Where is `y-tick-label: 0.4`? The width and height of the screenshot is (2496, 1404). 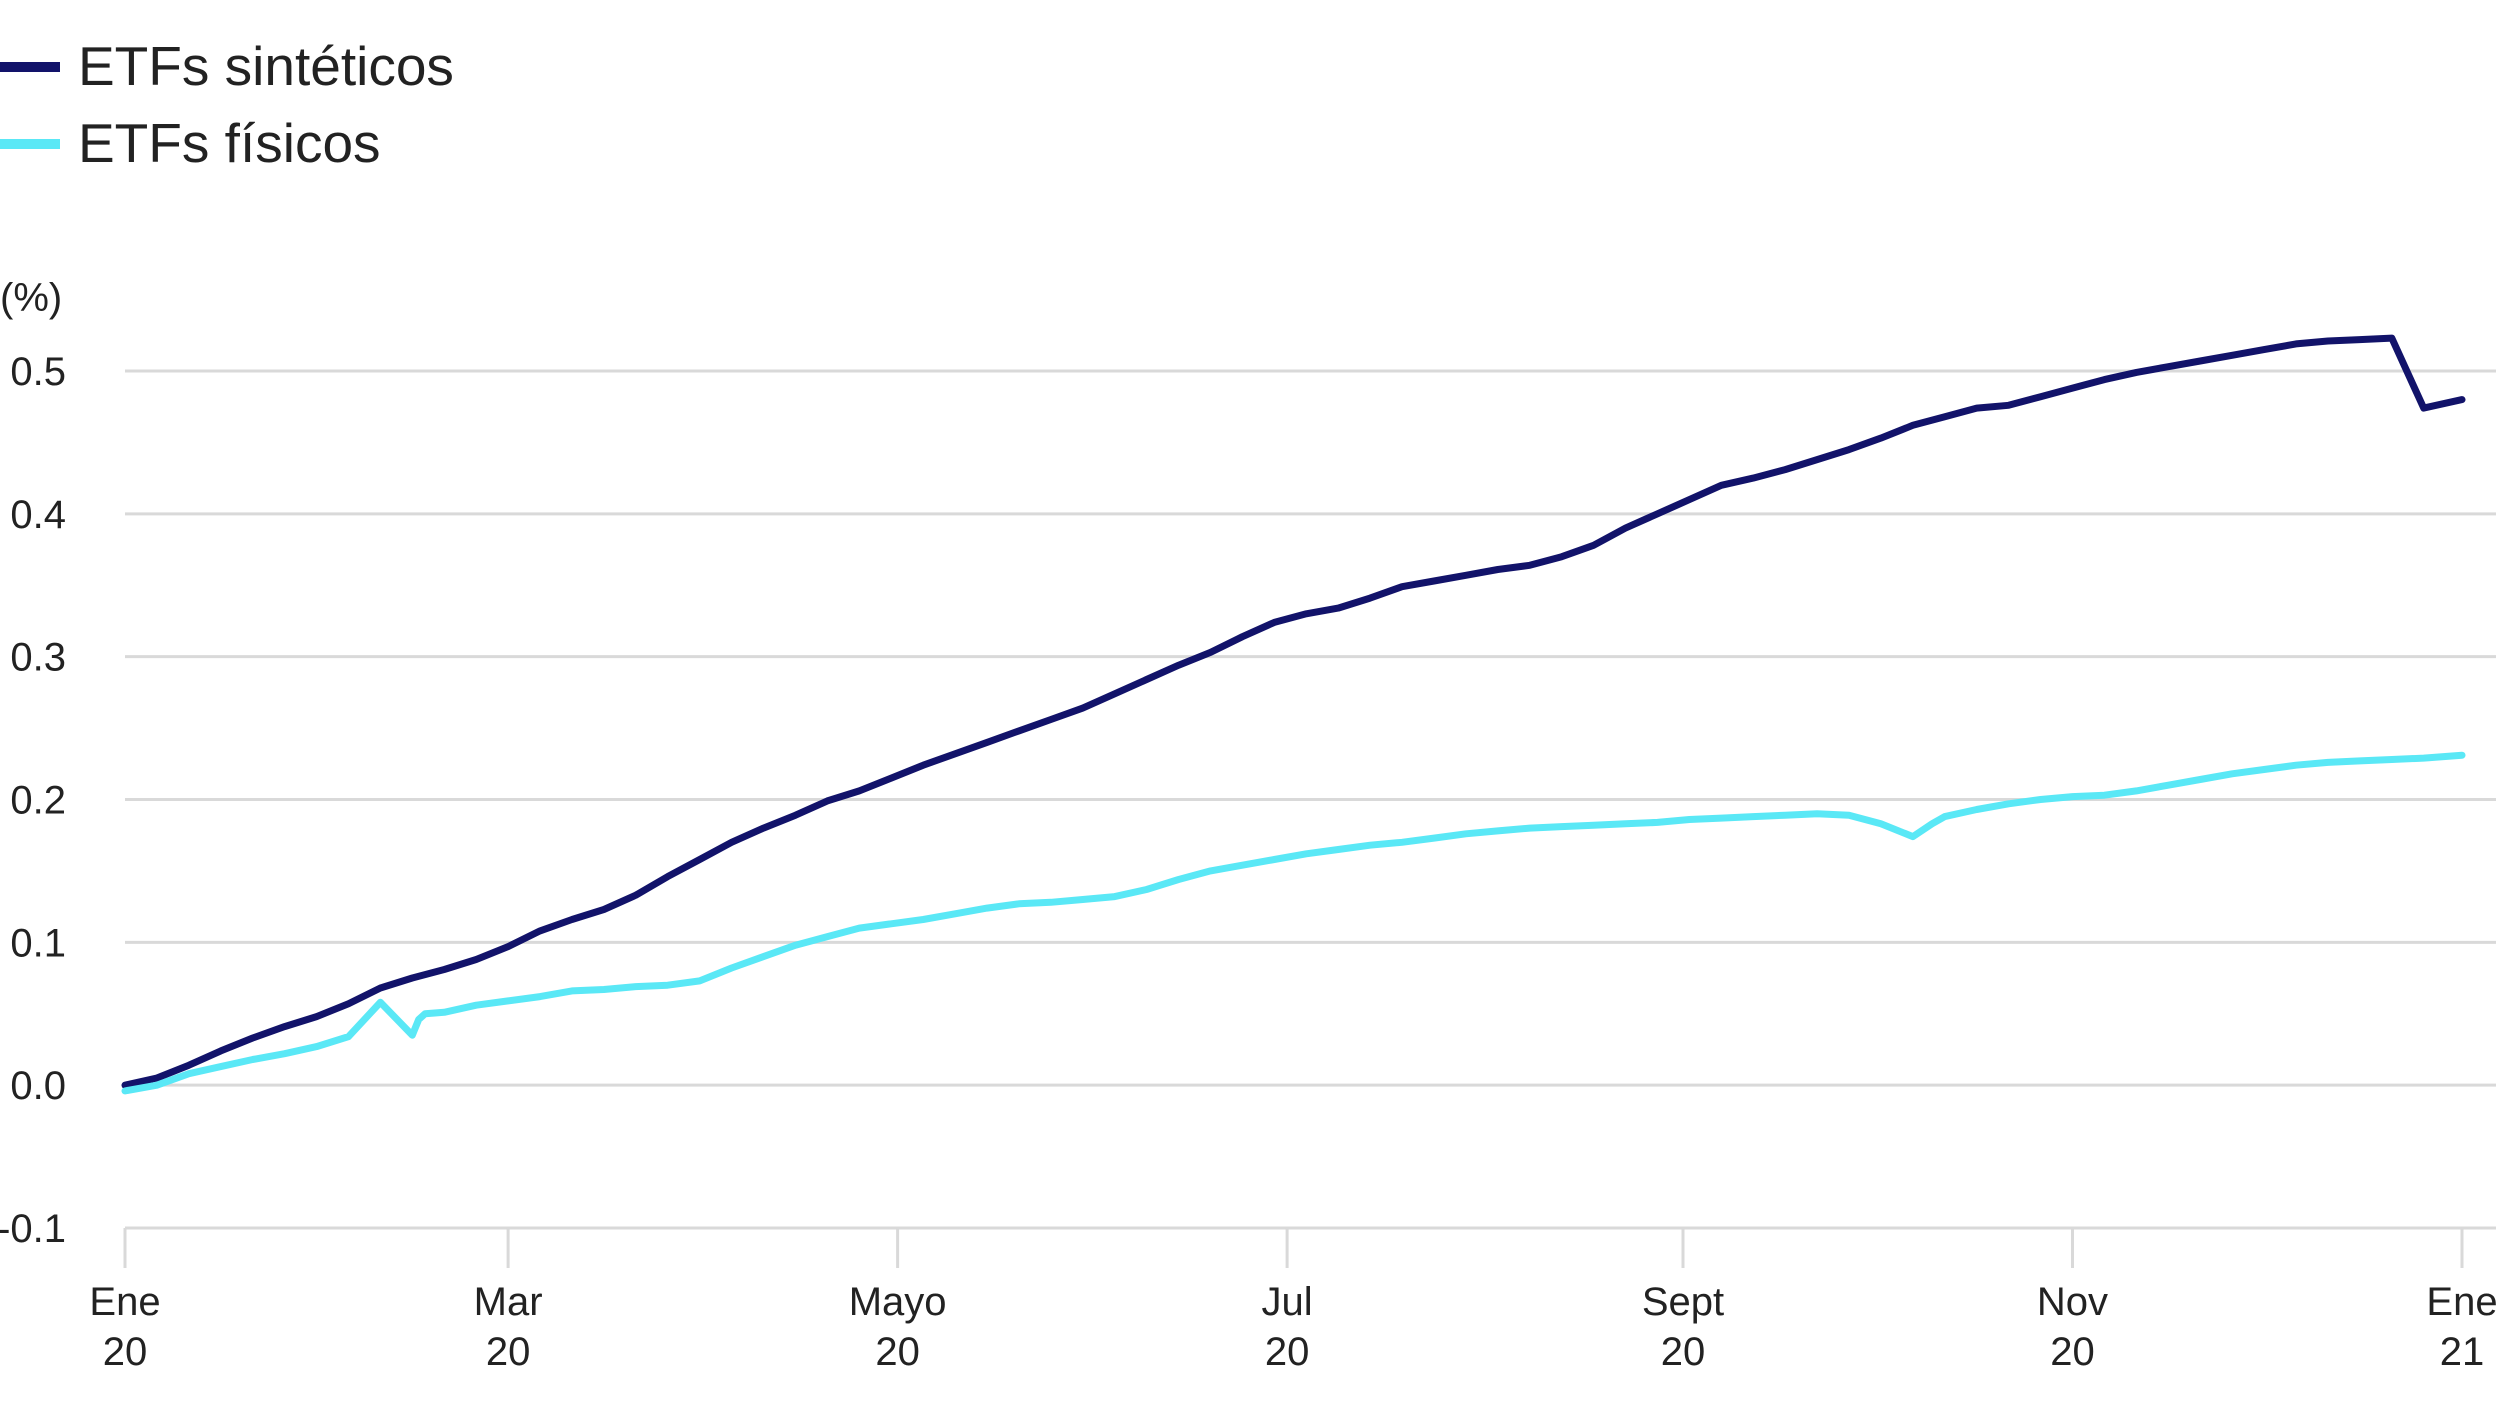 y-tick-label: 0.4 is located at coordinates (38, 515).